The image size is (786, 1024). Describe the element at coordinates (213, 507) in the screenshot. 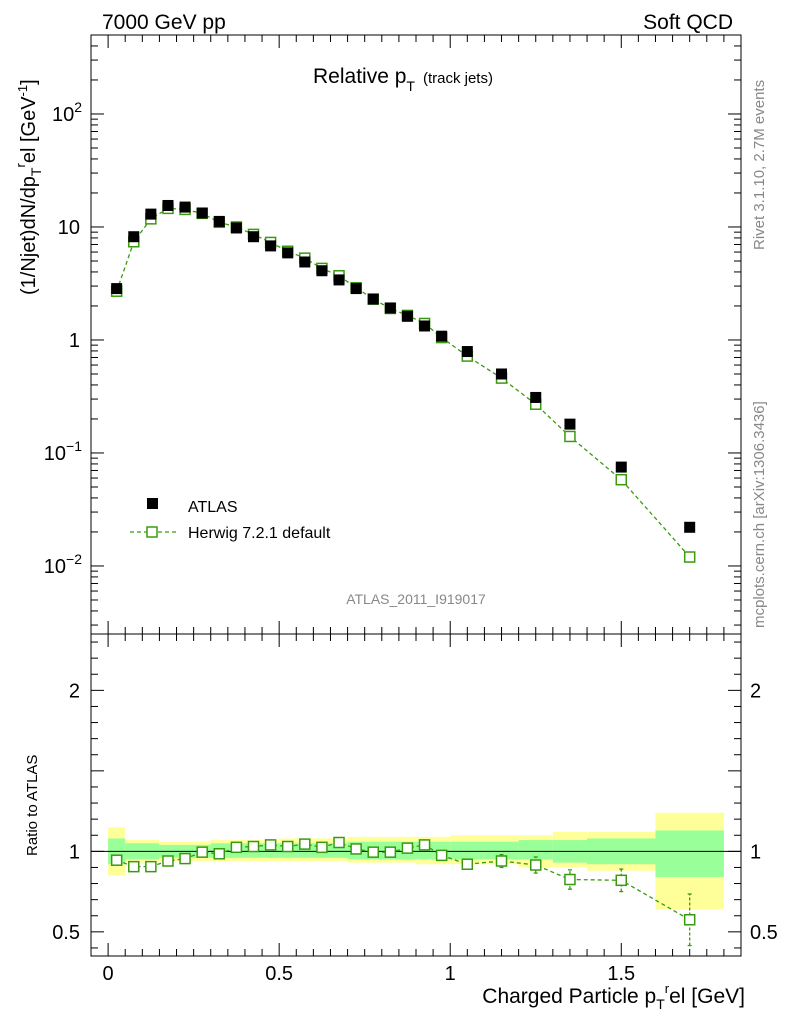

I see `legend-data-label: ATLAS` at that location.